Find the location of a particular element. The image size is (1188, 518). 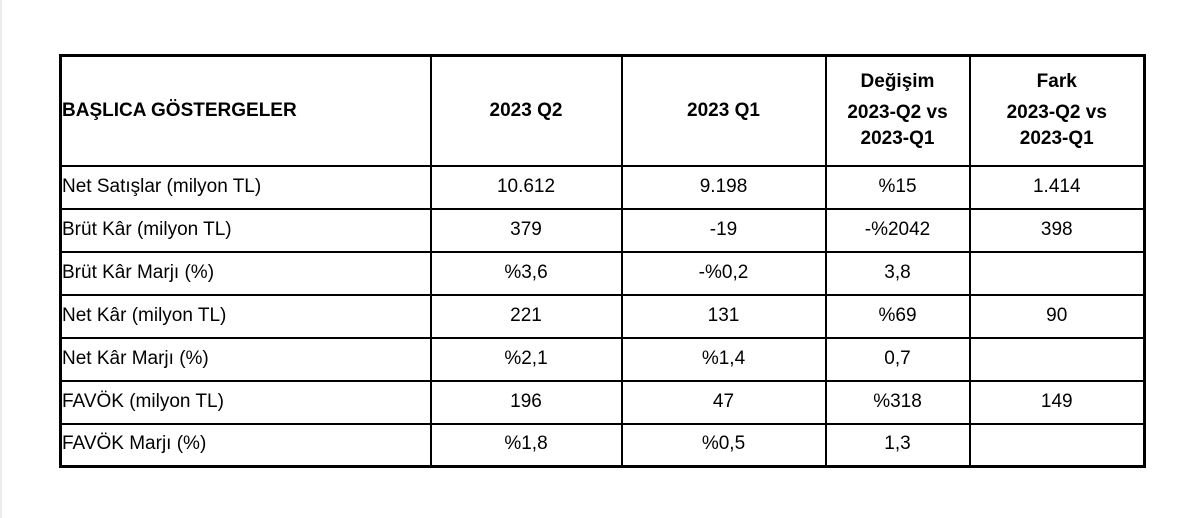

cell-2023-q1: %0,5 is located at coordinates (723, 445).